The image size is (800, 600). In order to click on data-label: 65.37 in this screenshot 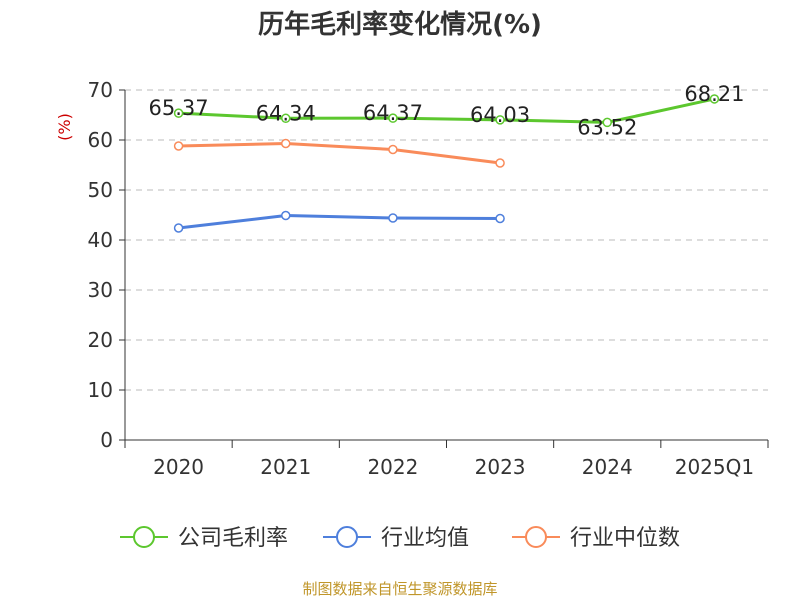, I will do `click(179, 108)`.